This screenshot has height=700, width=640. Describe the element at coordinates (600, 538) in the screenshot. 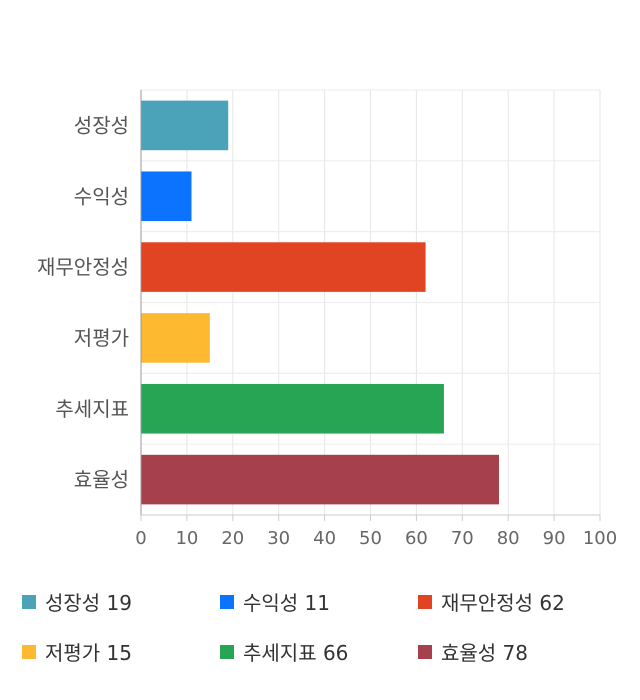

I see `x-tick-label: 100` at that location.